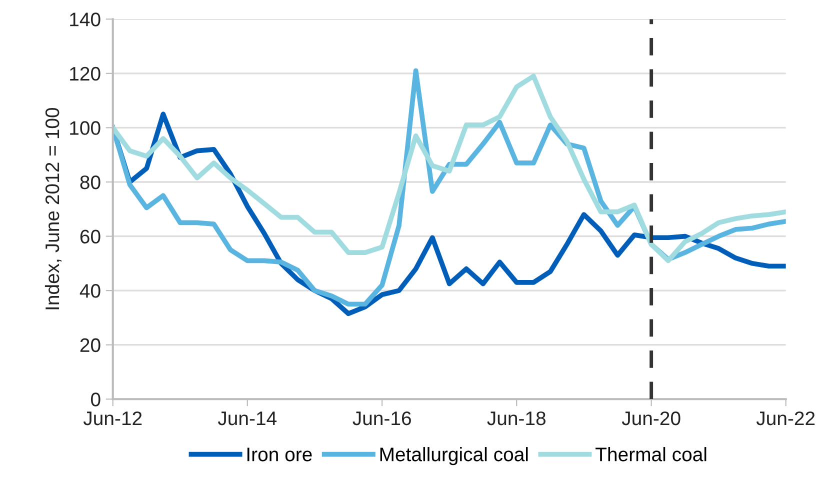 The height and width of the screenshot is (478, 836). I want to click on legend-label: Thermal coal, so click(651, 454).